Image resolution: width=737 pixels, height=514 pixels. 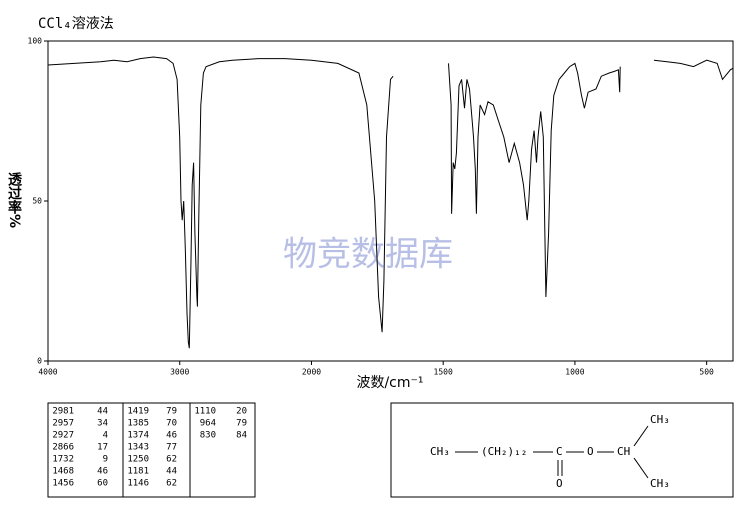 What do you see at coordinates (39, 361) in the screenshot?
I see `y-tick-label: 0` at bounding box center [39, 361].